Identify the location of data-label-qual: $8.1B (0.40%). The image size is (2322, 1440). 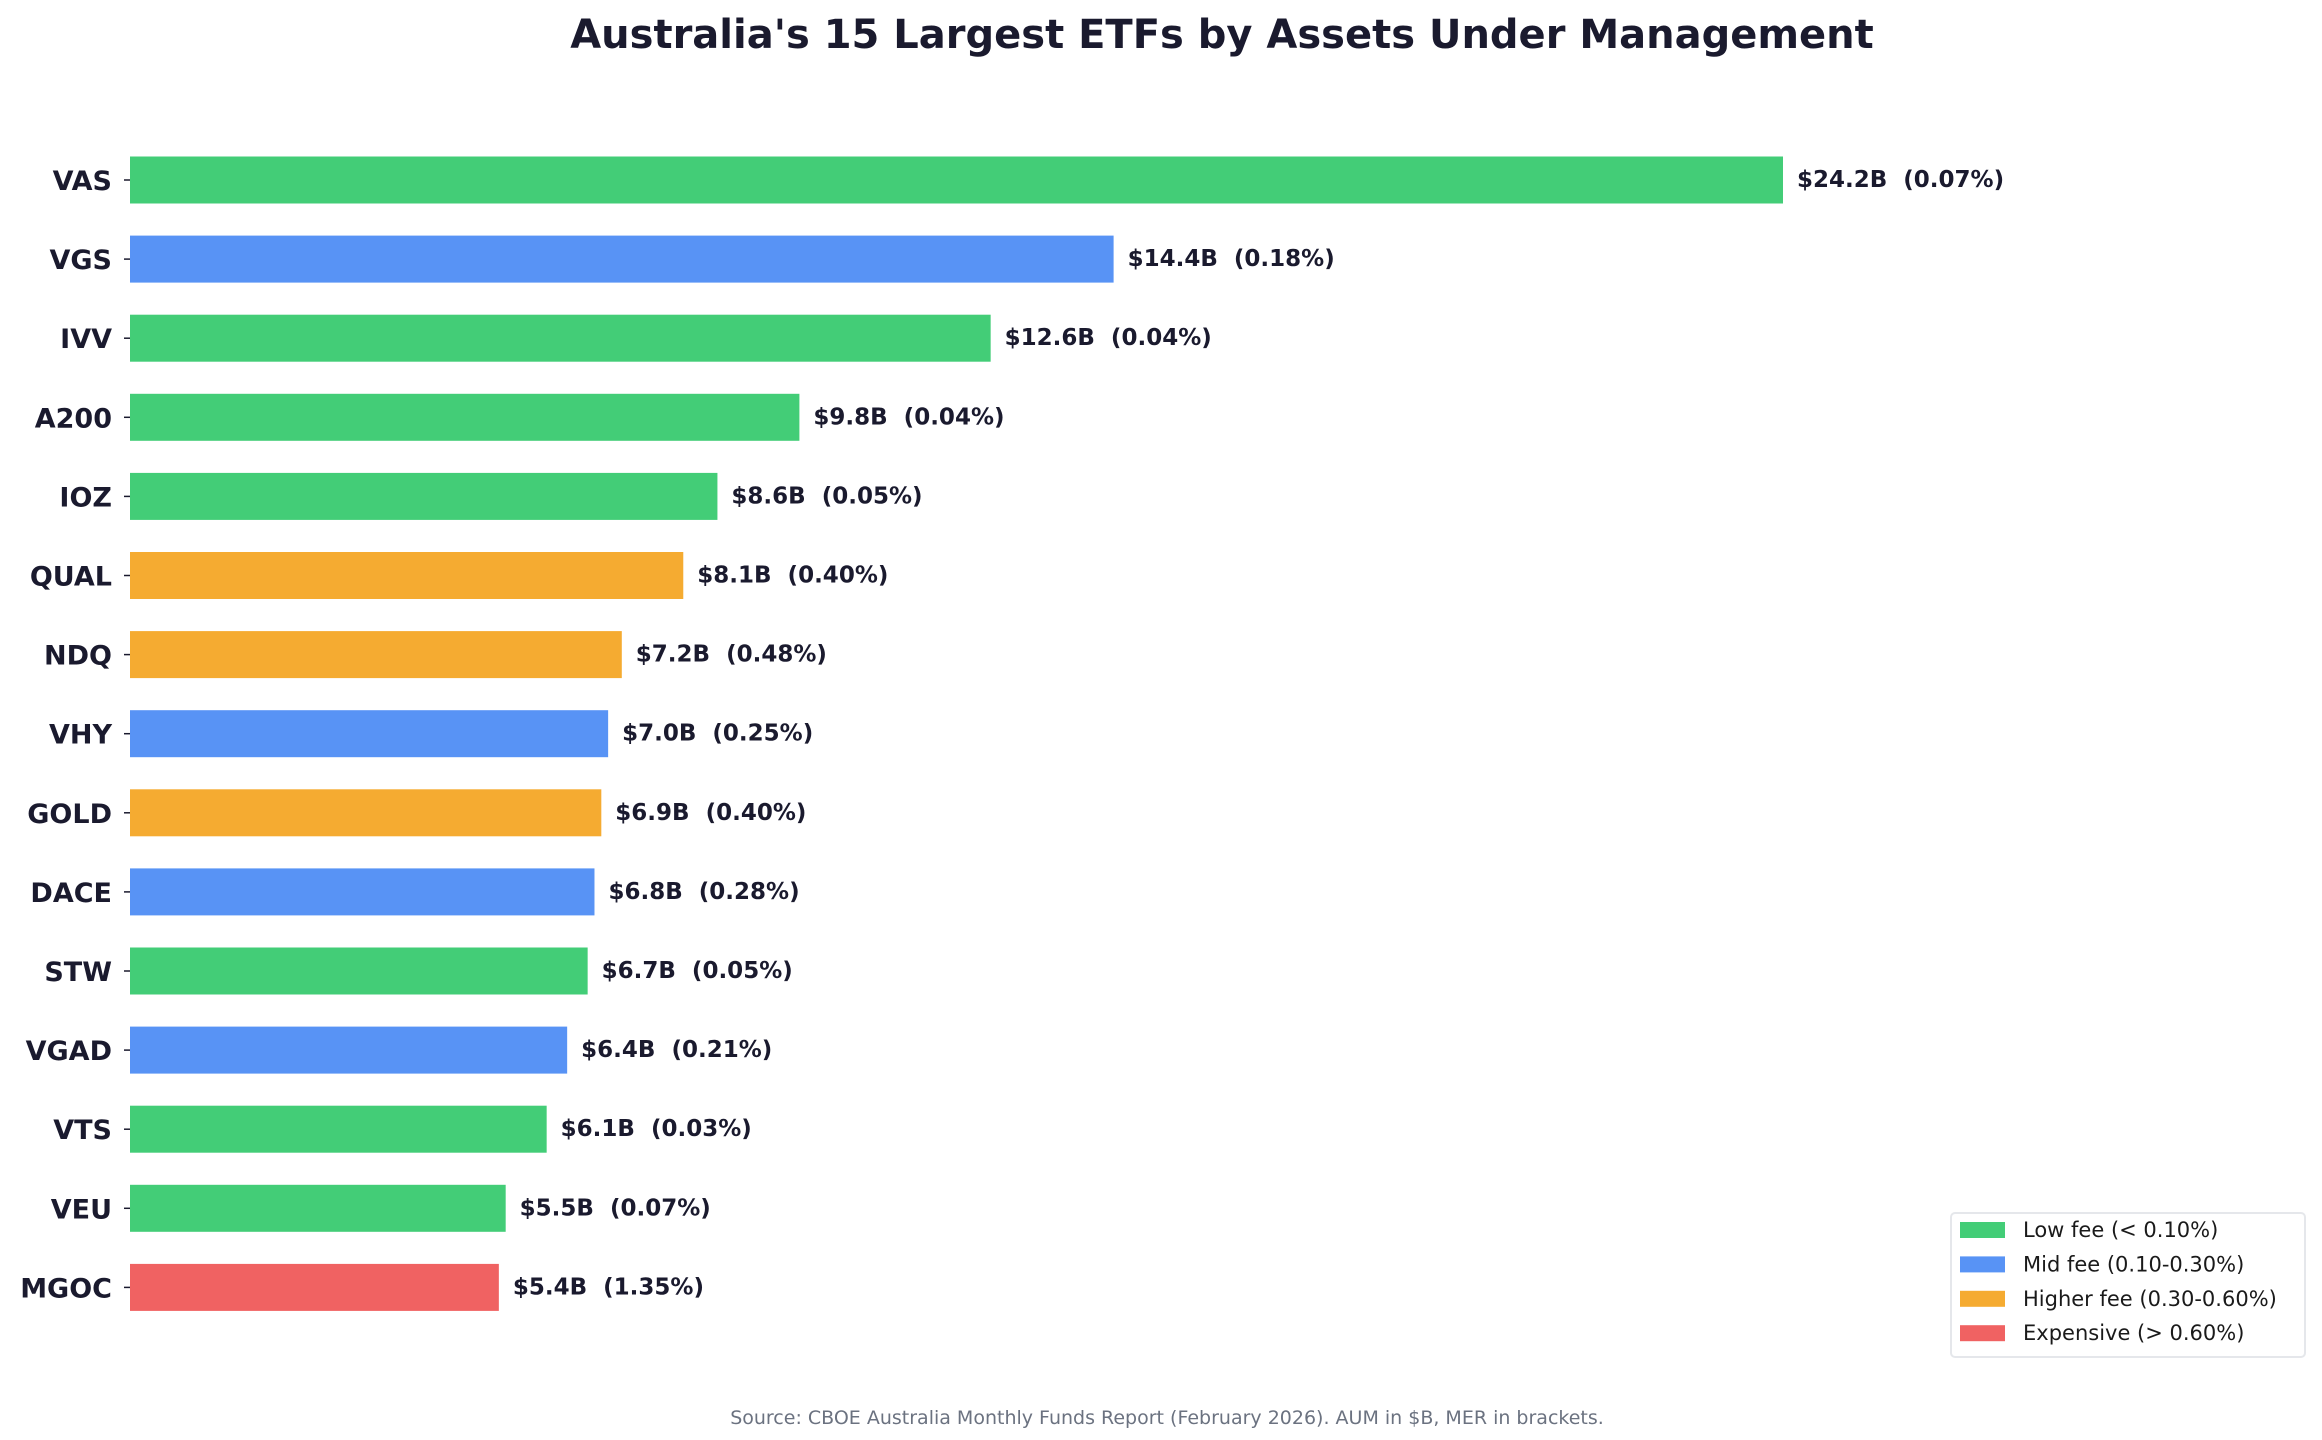
(792, 576).